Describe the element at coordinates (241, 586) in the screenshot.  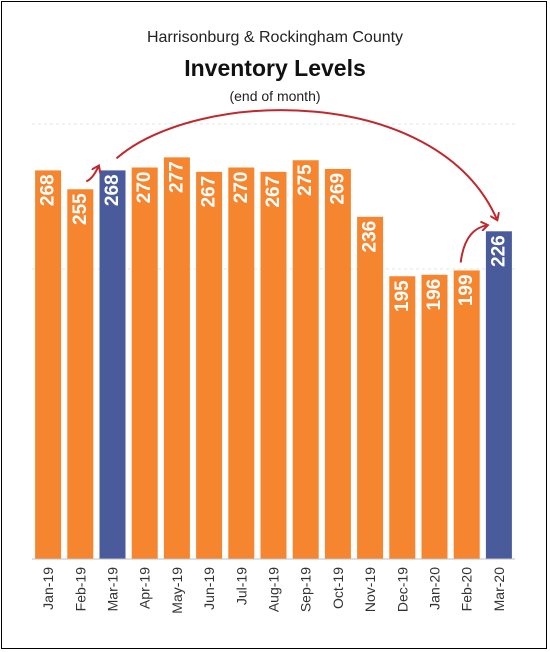
I see `x-tick-label: Jul-19` at that location.